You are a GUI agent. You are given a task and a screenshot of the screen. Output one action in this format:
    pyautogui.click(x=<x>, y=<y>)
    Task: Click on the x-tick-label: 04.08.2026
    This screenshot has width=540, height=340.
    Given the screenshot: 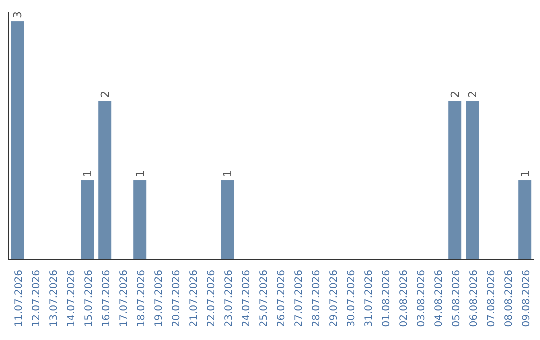 What is the action you would take?
    pyautogui.click(x=439, y=299)
    